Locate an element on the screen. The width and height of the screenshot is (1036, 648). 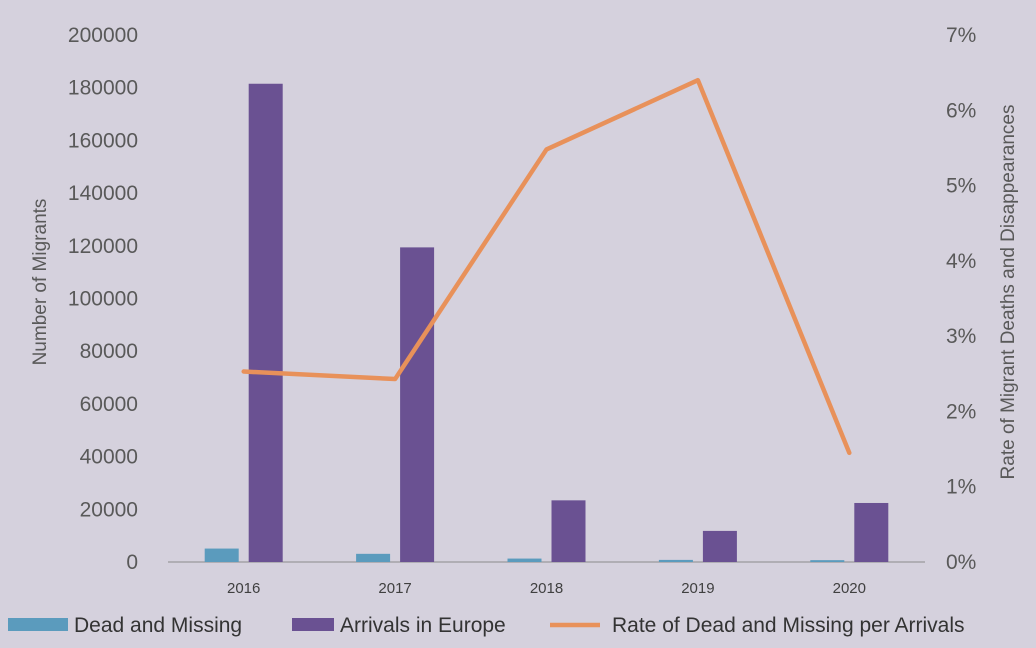
x-tick-label: 2018 is located at coordinates (546, 588).